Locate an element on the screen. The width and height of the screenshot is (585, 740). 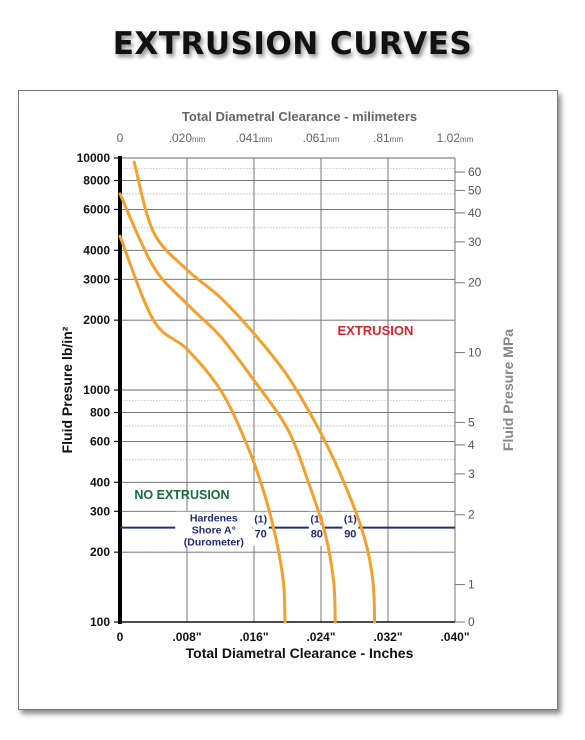
y-left-tick-label: 1000 is located at coordinates (96, 390).